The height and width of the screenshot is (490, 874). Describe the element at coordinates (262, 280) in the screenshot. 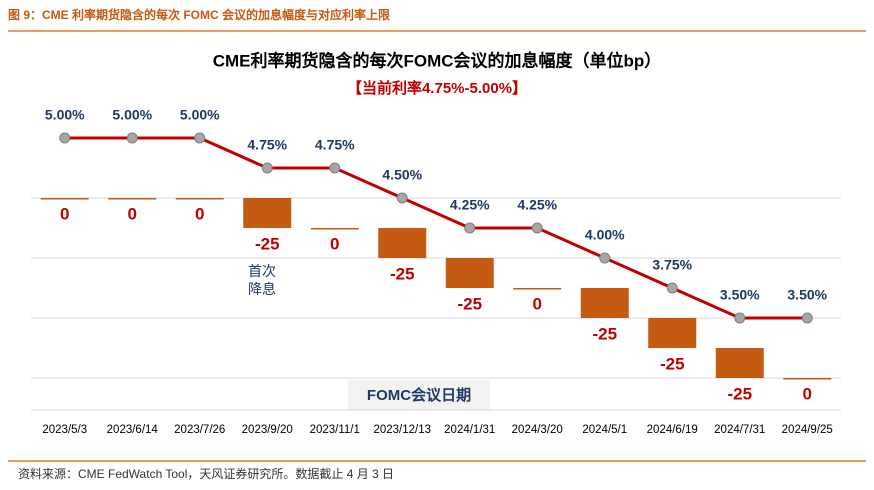

I see `annotation: 首次降息` at that location.